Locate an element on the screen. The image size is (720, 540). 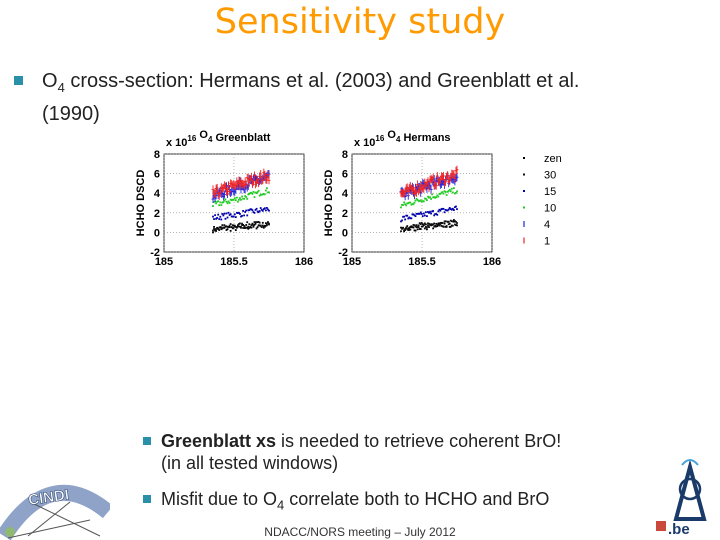
cindi-line is located at coordinates (65, 519).